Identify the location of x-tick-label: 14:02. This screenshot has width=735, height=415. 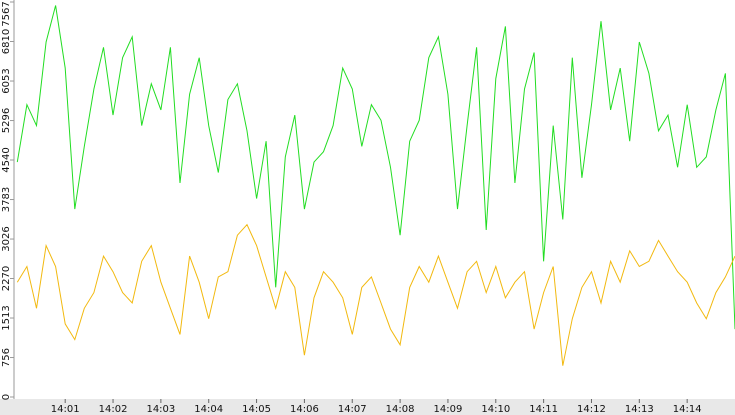
(113, 409).